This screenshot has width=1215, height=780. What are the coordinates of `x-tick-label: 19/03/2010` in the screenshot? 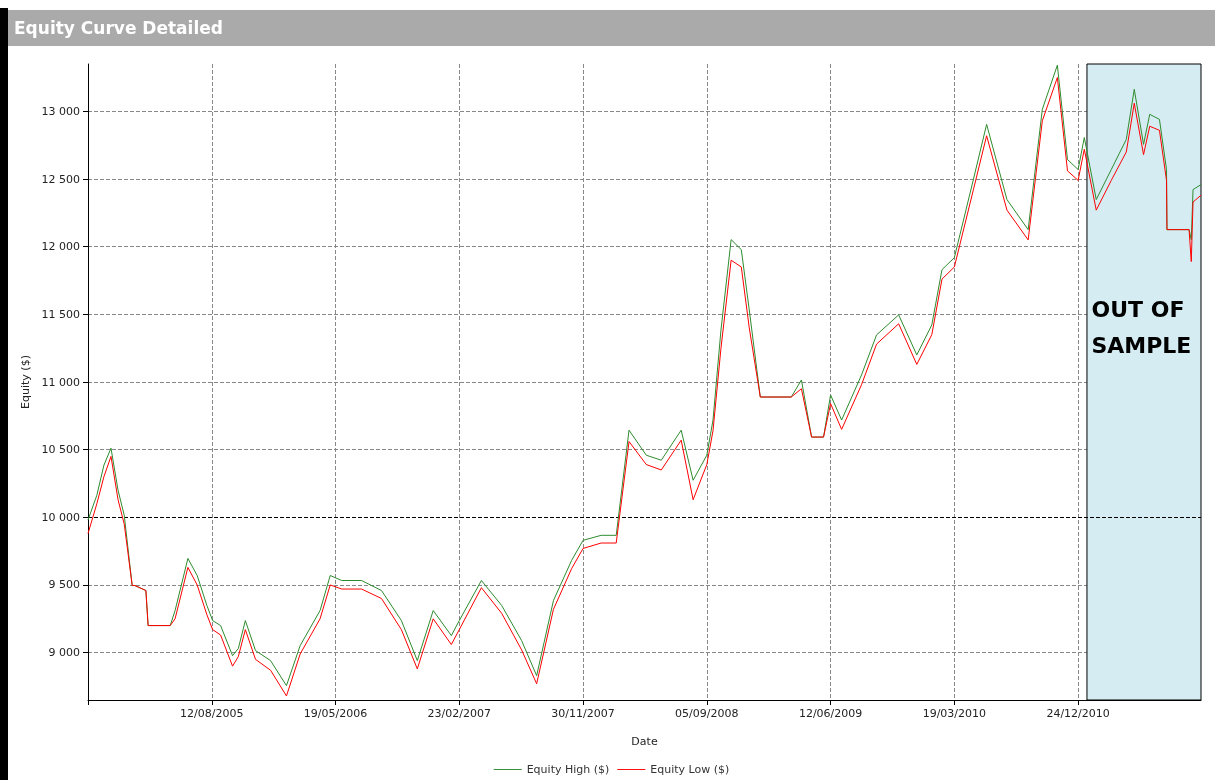 It's located at (954, 713).